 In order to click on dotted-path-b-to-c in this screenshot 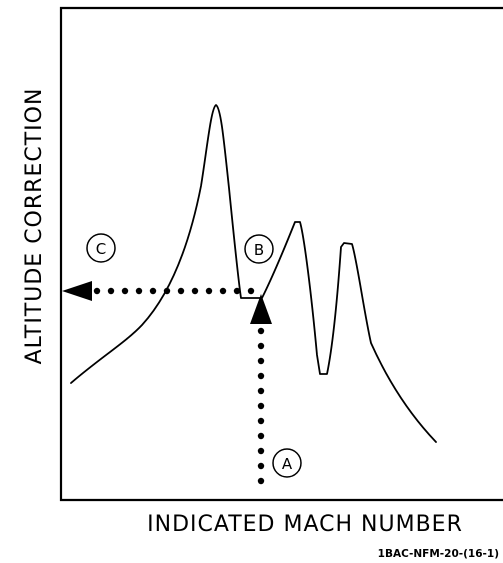, I will do `click(174, 291)`.